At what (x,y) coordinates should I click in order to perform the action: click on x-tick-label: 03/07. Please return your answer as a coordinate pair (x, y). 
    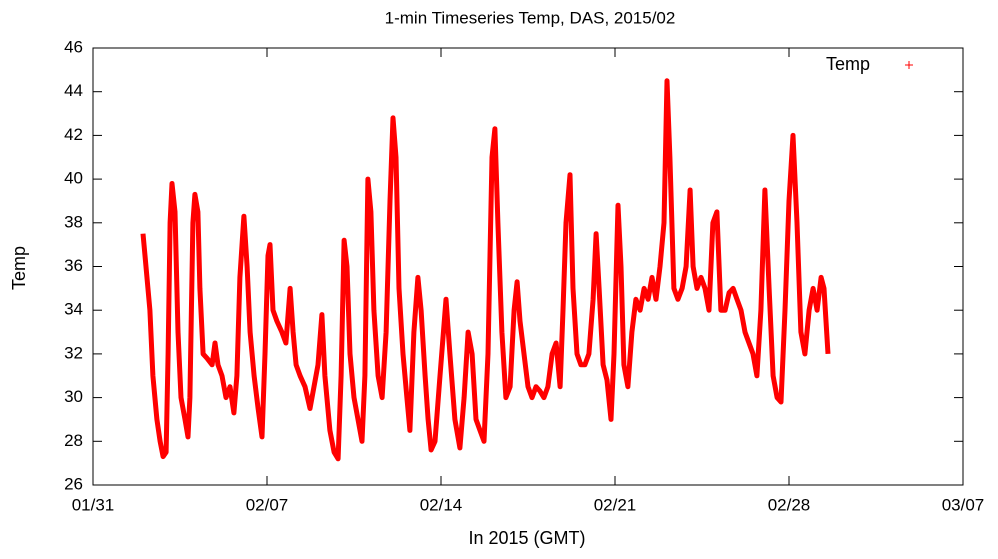
    Looking at the image, I should click on (963, 504).